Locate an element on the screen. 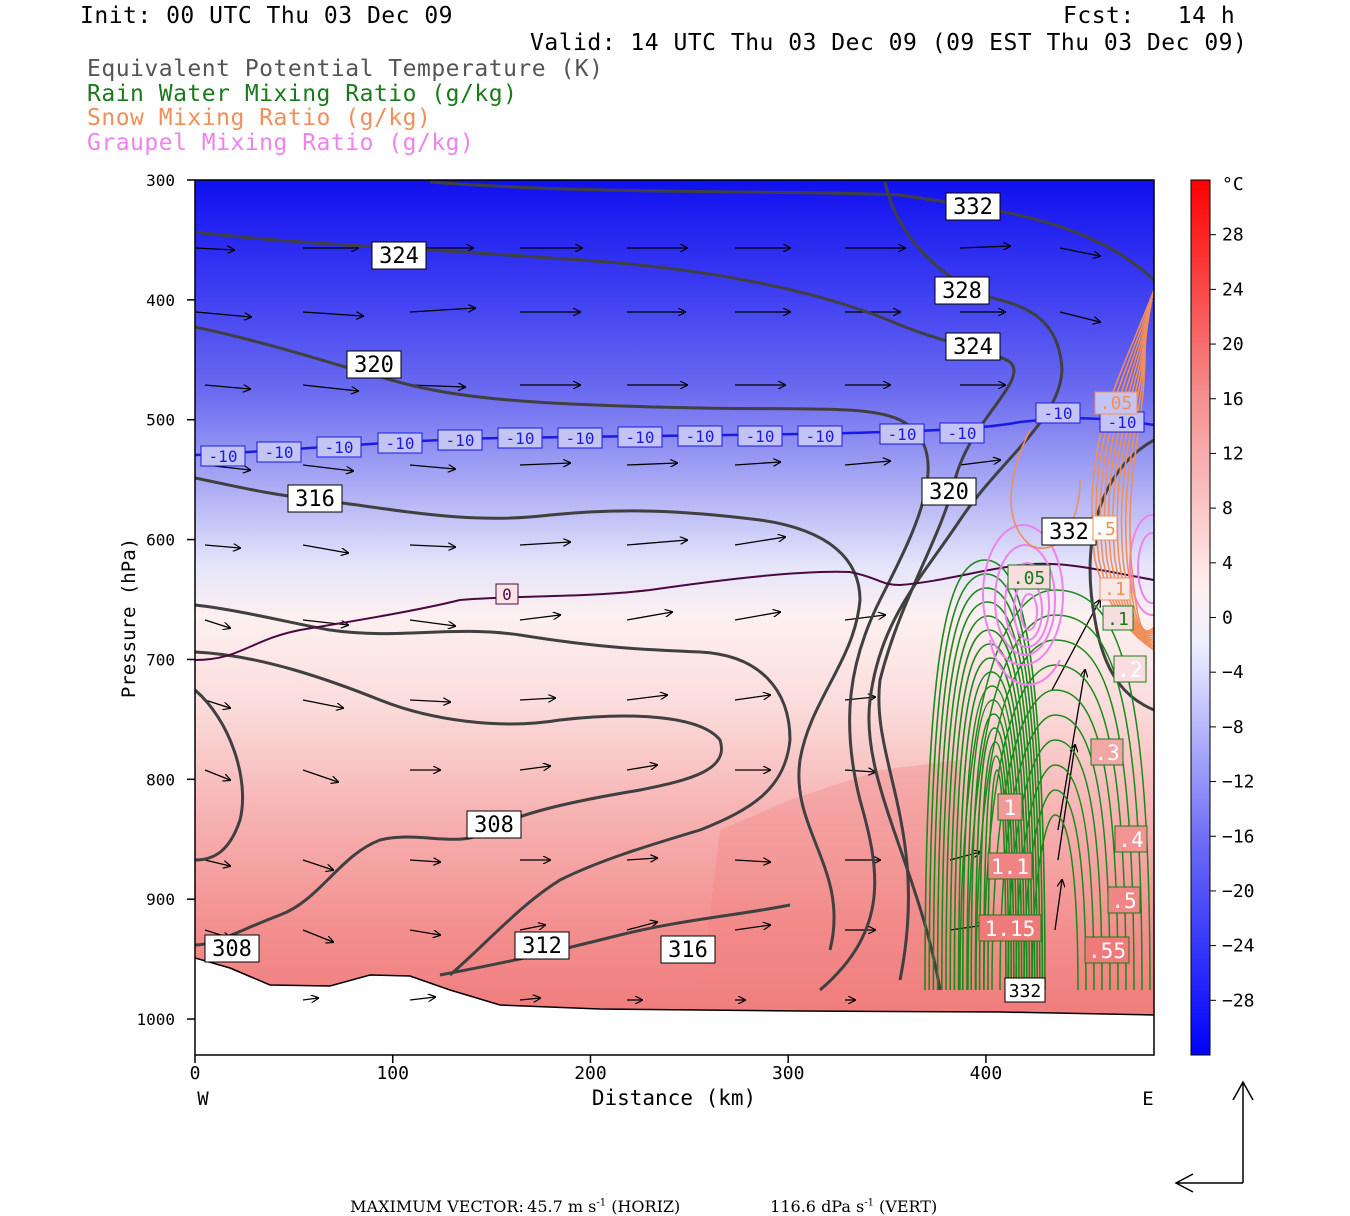 Image resolution: width=1350 pixels, height=1216 pixels. rain-label: .5 is located at coordinates (1124, 900).